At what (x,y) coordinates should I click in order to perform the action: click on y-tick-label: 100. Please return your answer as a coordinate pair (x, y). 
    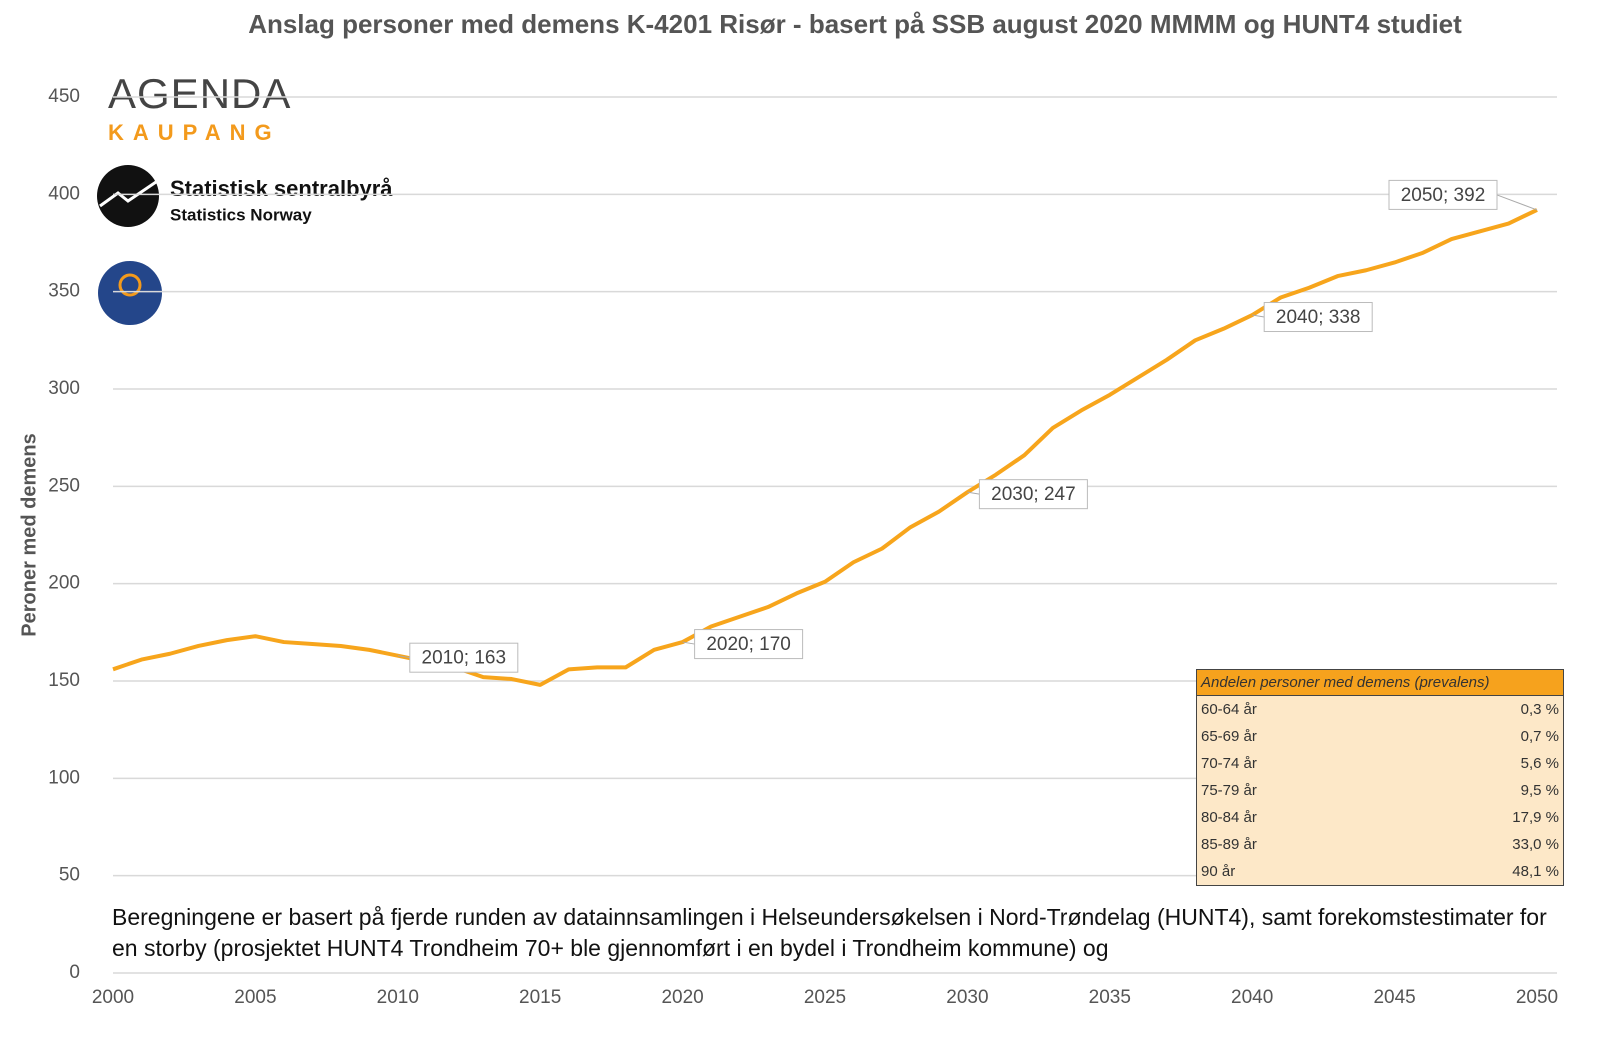
    Looking at the image, I should click on (64, 777).